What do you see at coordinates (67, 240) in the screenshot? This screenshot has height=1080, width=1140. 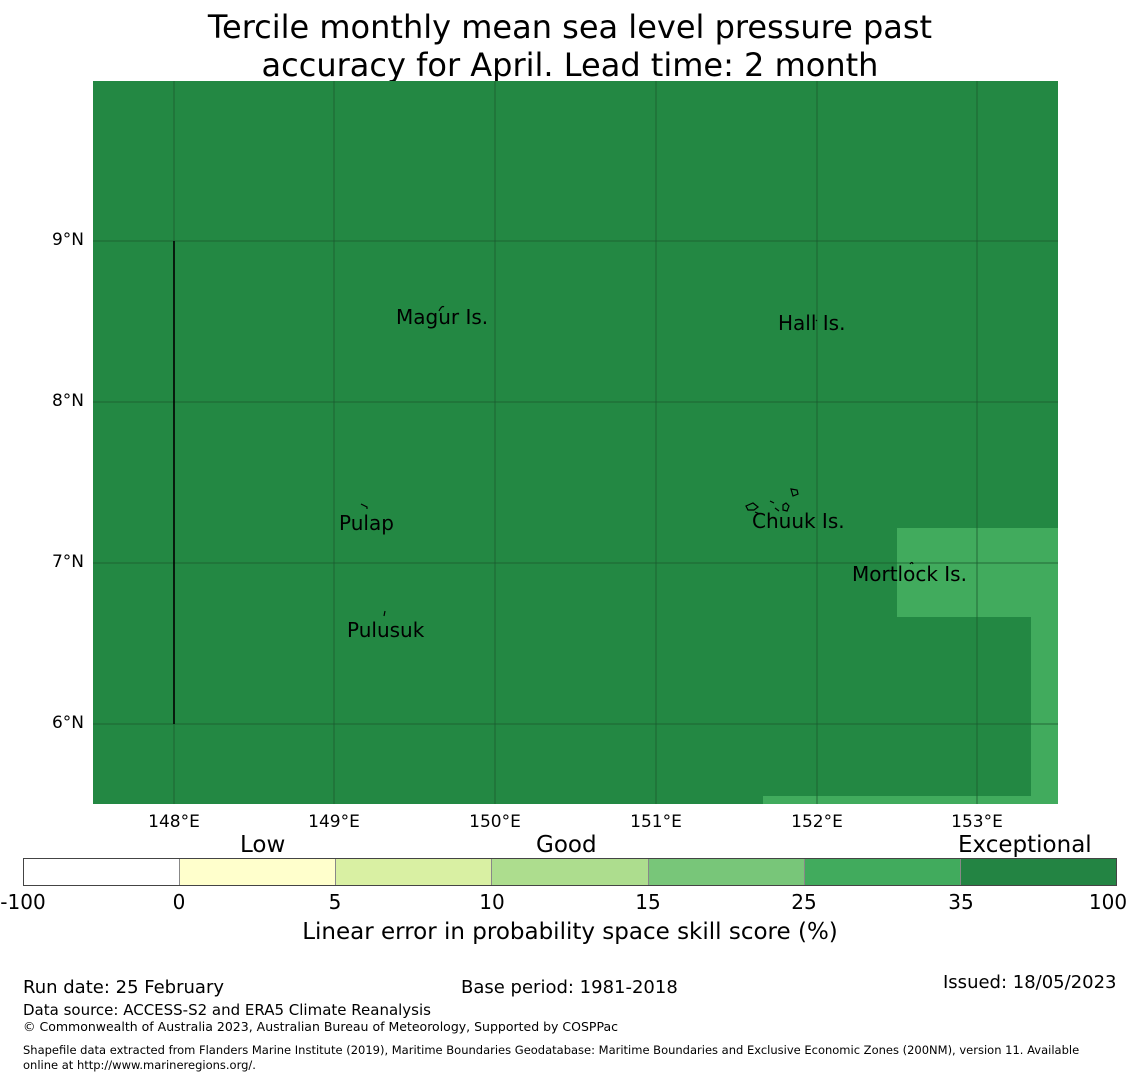 I see `lat-tick-9n: 9°N` at bounding box center [67, 240].